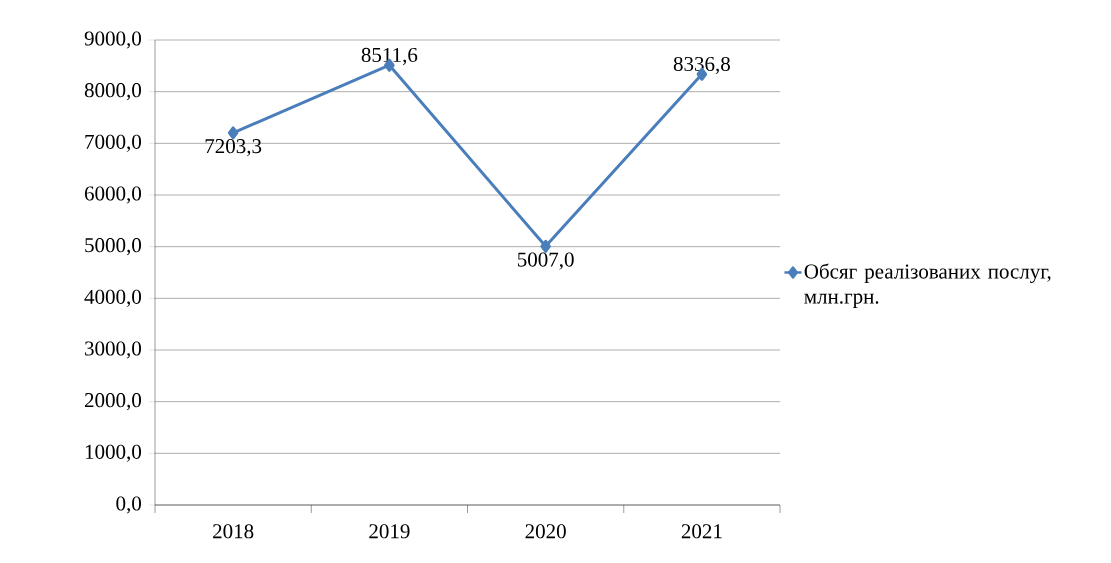 The width and height of the screenshot is (1111, 563). What do you see at coordinates (113, 143) in the screenshot?
I see `y-tick-label: 7000,0` at bounding box center [113, 143].